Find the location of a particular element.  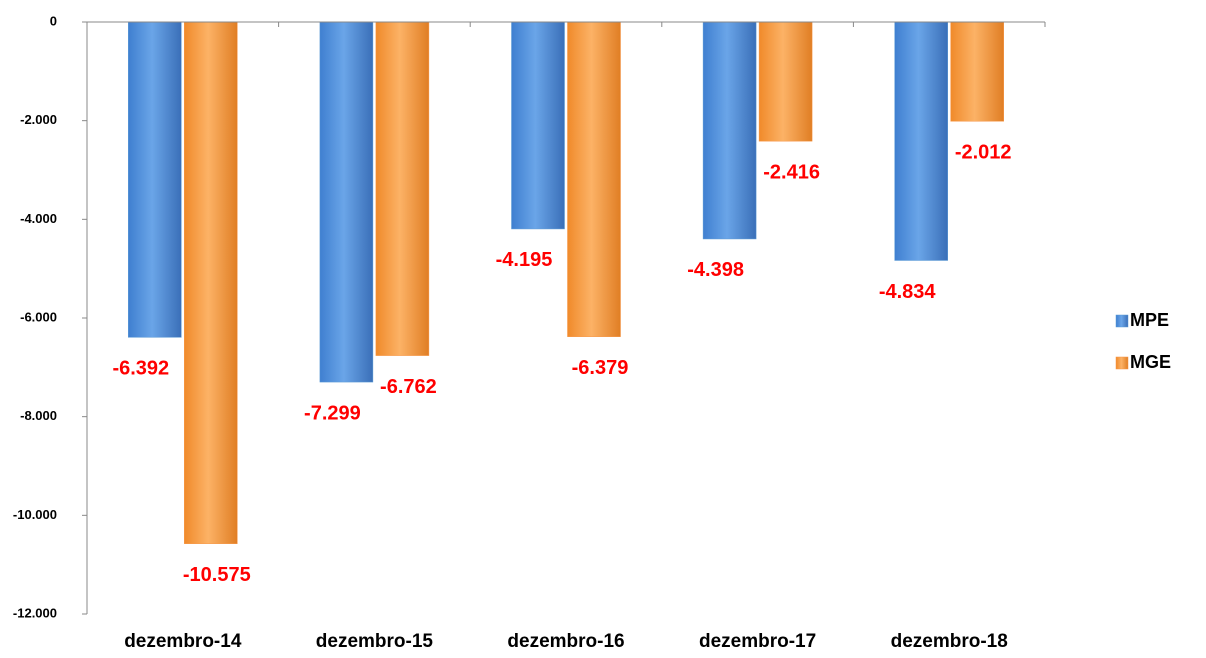

x-tick-label: dezembro-14 is located at coordinates (183, 641).